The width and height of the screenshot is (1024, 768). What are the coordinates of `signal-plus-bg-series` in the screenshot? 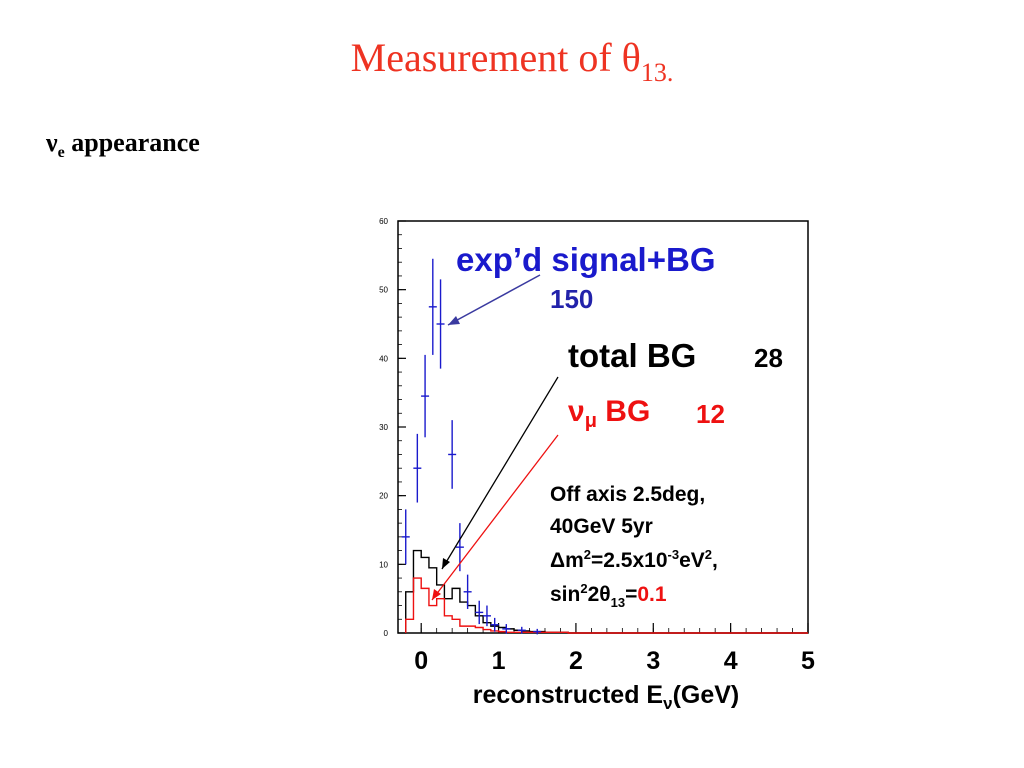 It's located at (471, 446).